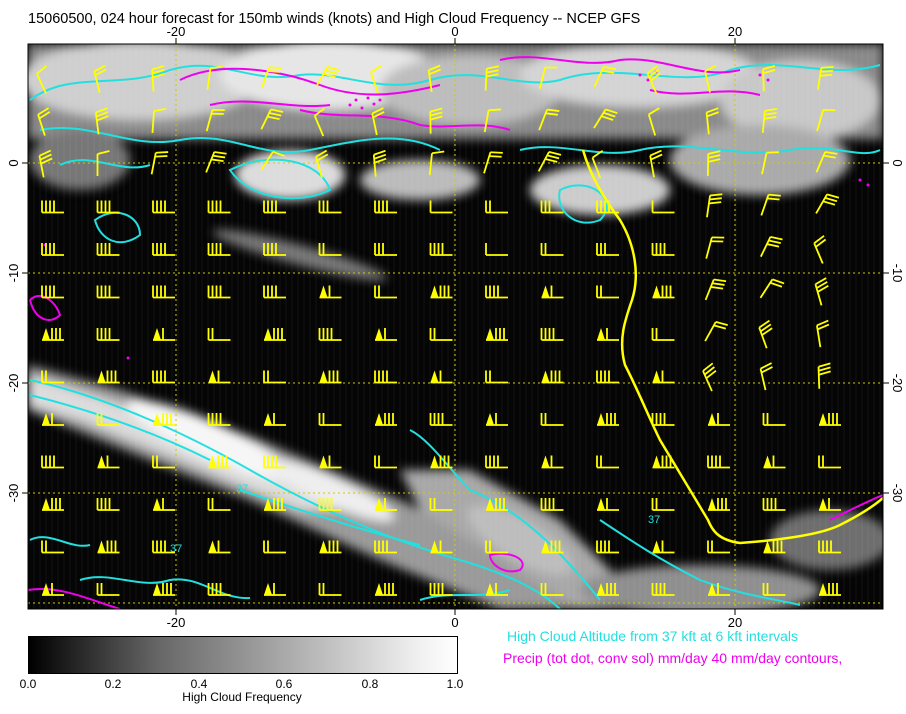 This screenshot has width=906, height=714. Describe the element at coordinates (654, 520) in the screenshot. I see `contour-label-2: 37` at that location.